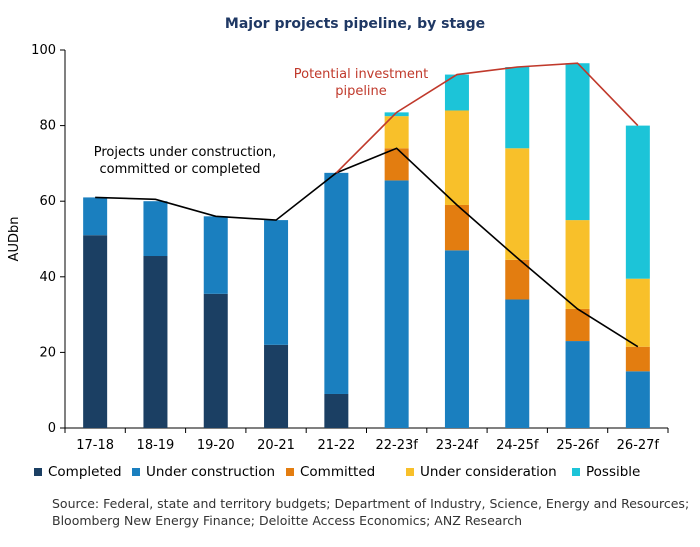  I want to click on x-tick-label: 26-27f, so click(638, 445).